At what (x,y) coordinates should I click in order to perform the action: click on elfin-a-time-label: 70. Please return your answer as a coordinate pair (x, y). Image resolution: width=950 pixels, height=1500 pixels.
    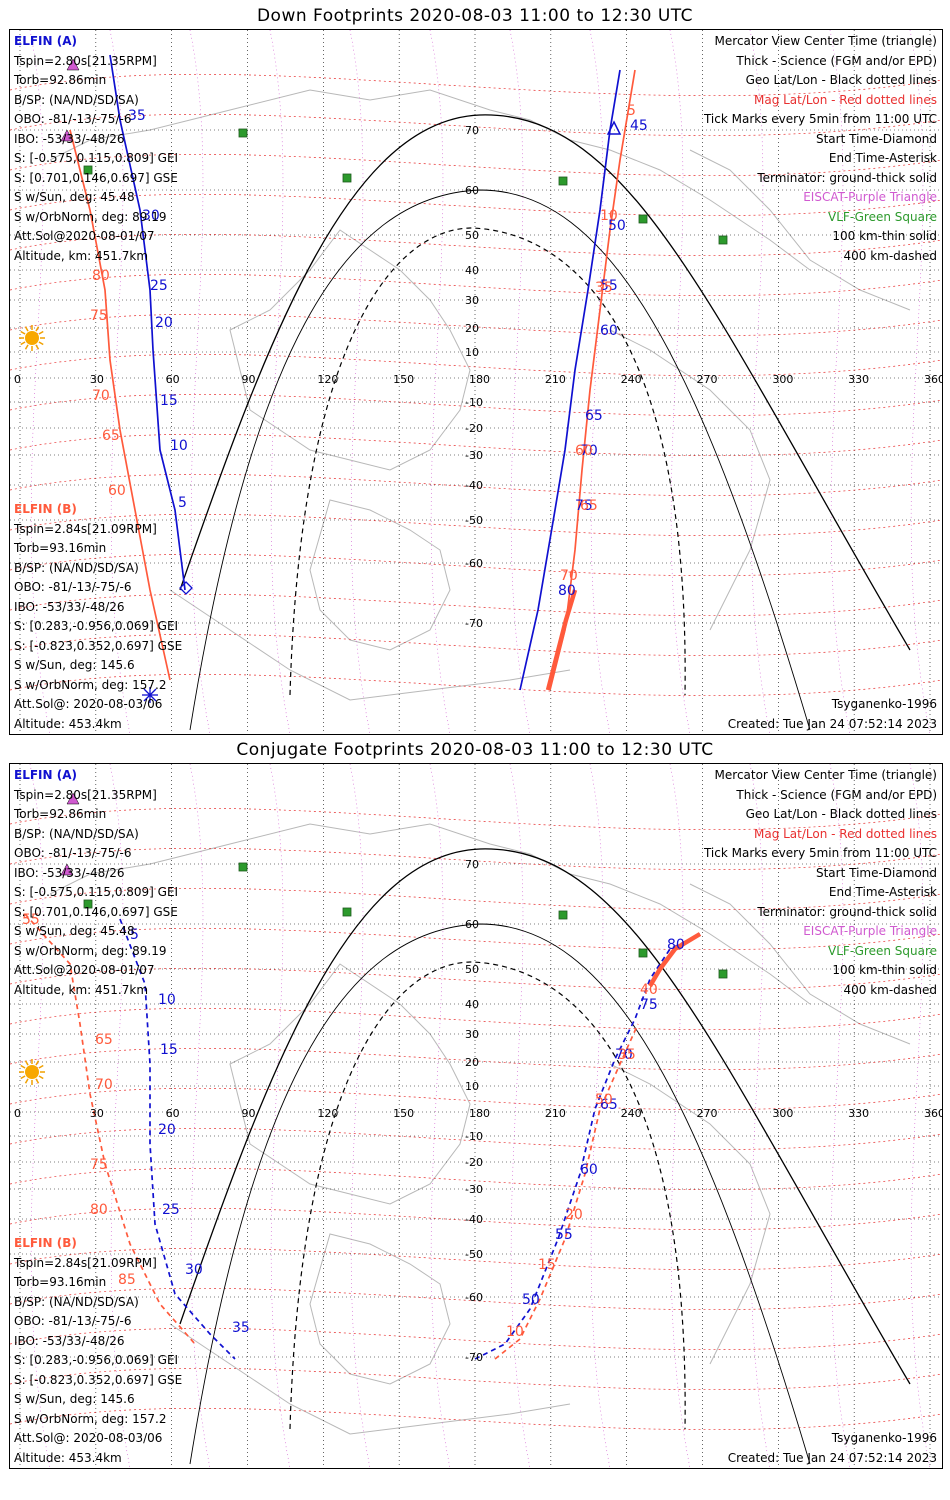
    Looking at the image, I should click on (589, 451).